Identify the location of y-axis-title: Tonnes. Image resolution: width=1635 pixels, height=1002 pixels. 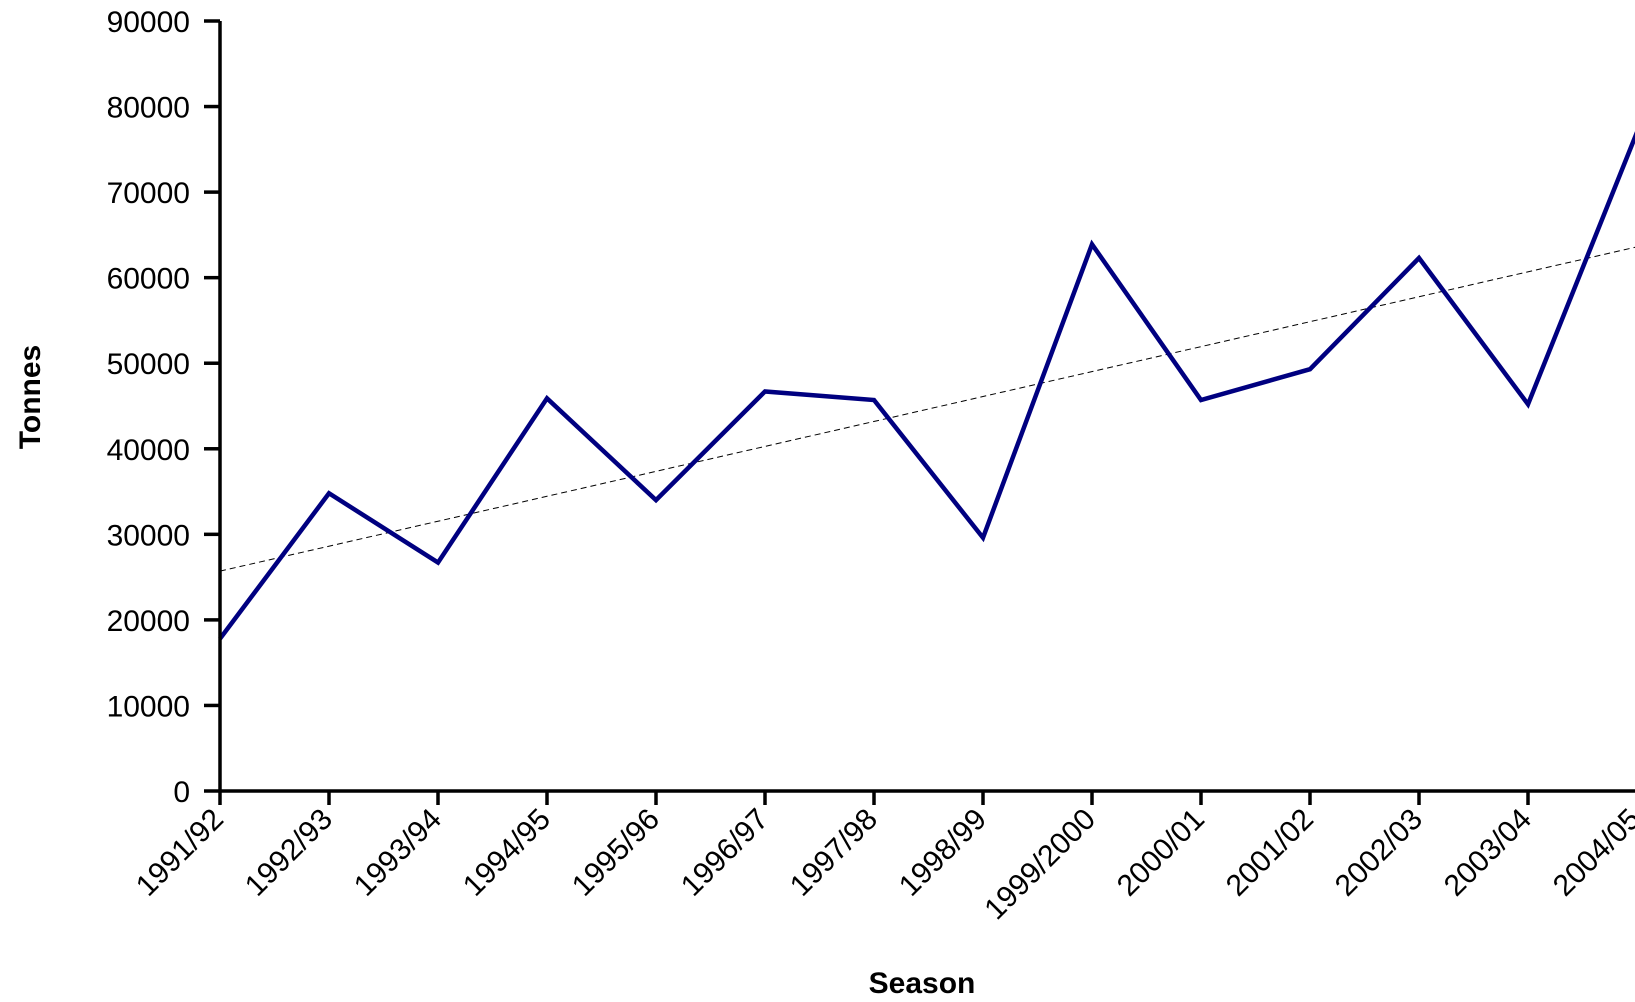
(30, 397).